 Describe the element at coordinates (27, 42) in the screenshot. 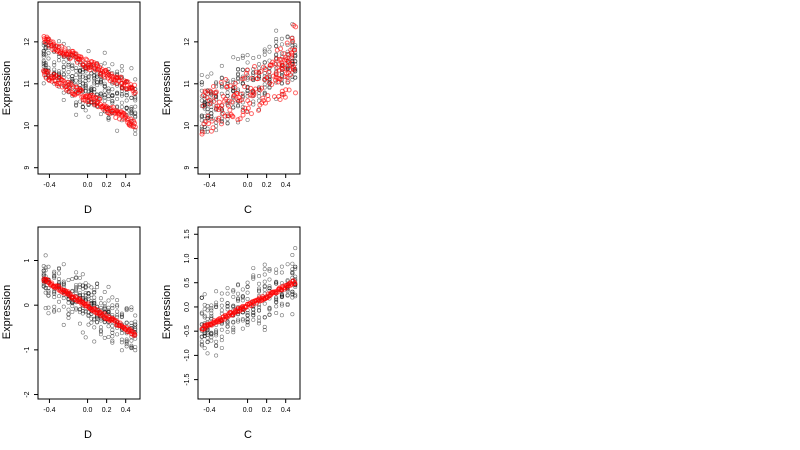

I see `y-tick-label: 12` at that location.